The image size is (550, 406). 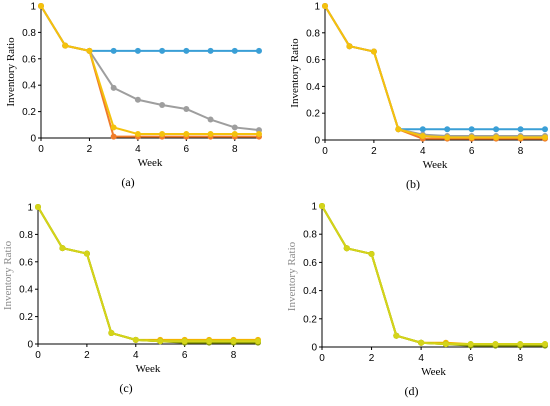 I want to click on panel-label: (c), so click(x=125, y=388).